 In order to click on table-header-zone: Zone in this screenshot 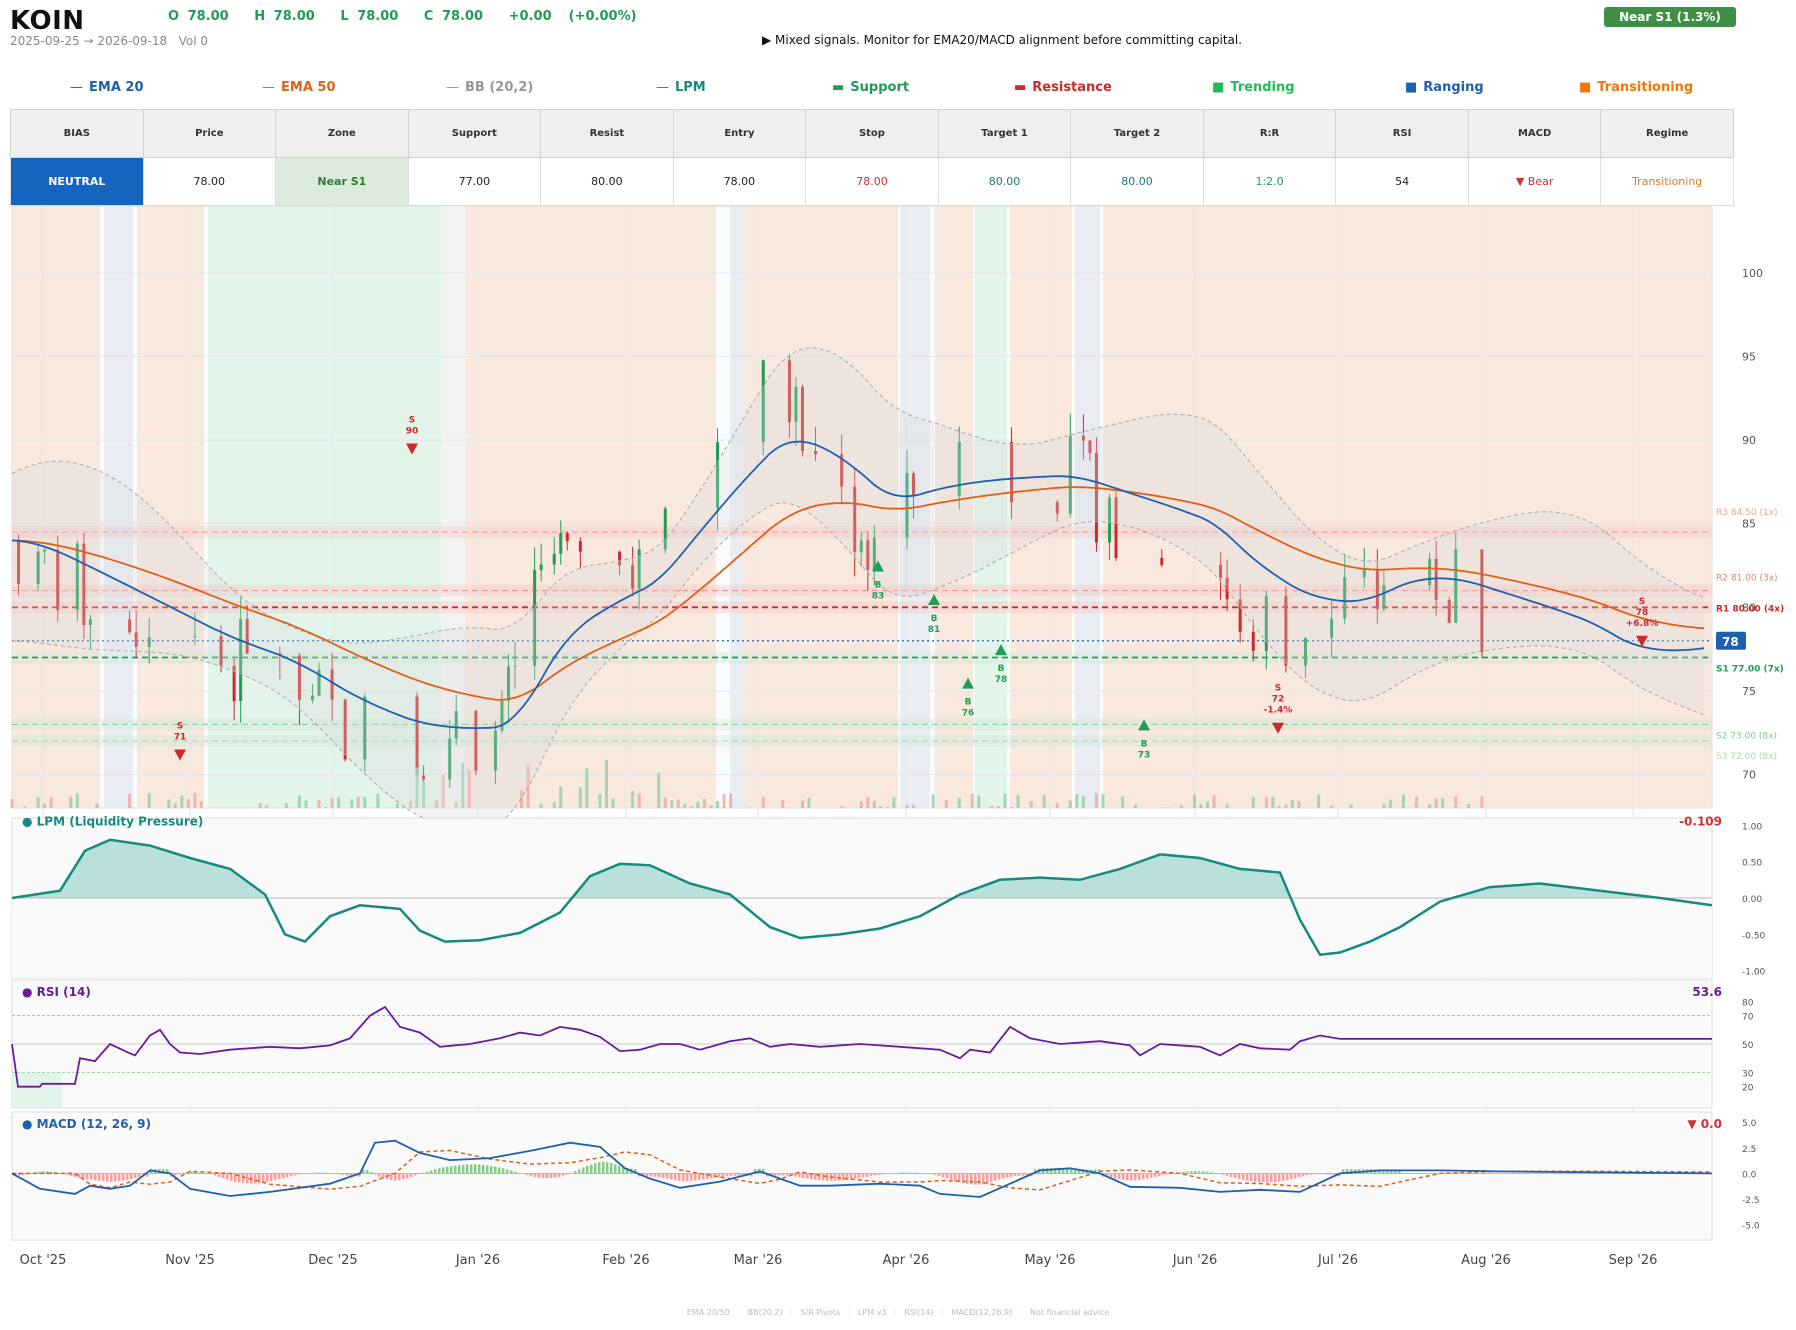, I will do `click(342, 133)`.